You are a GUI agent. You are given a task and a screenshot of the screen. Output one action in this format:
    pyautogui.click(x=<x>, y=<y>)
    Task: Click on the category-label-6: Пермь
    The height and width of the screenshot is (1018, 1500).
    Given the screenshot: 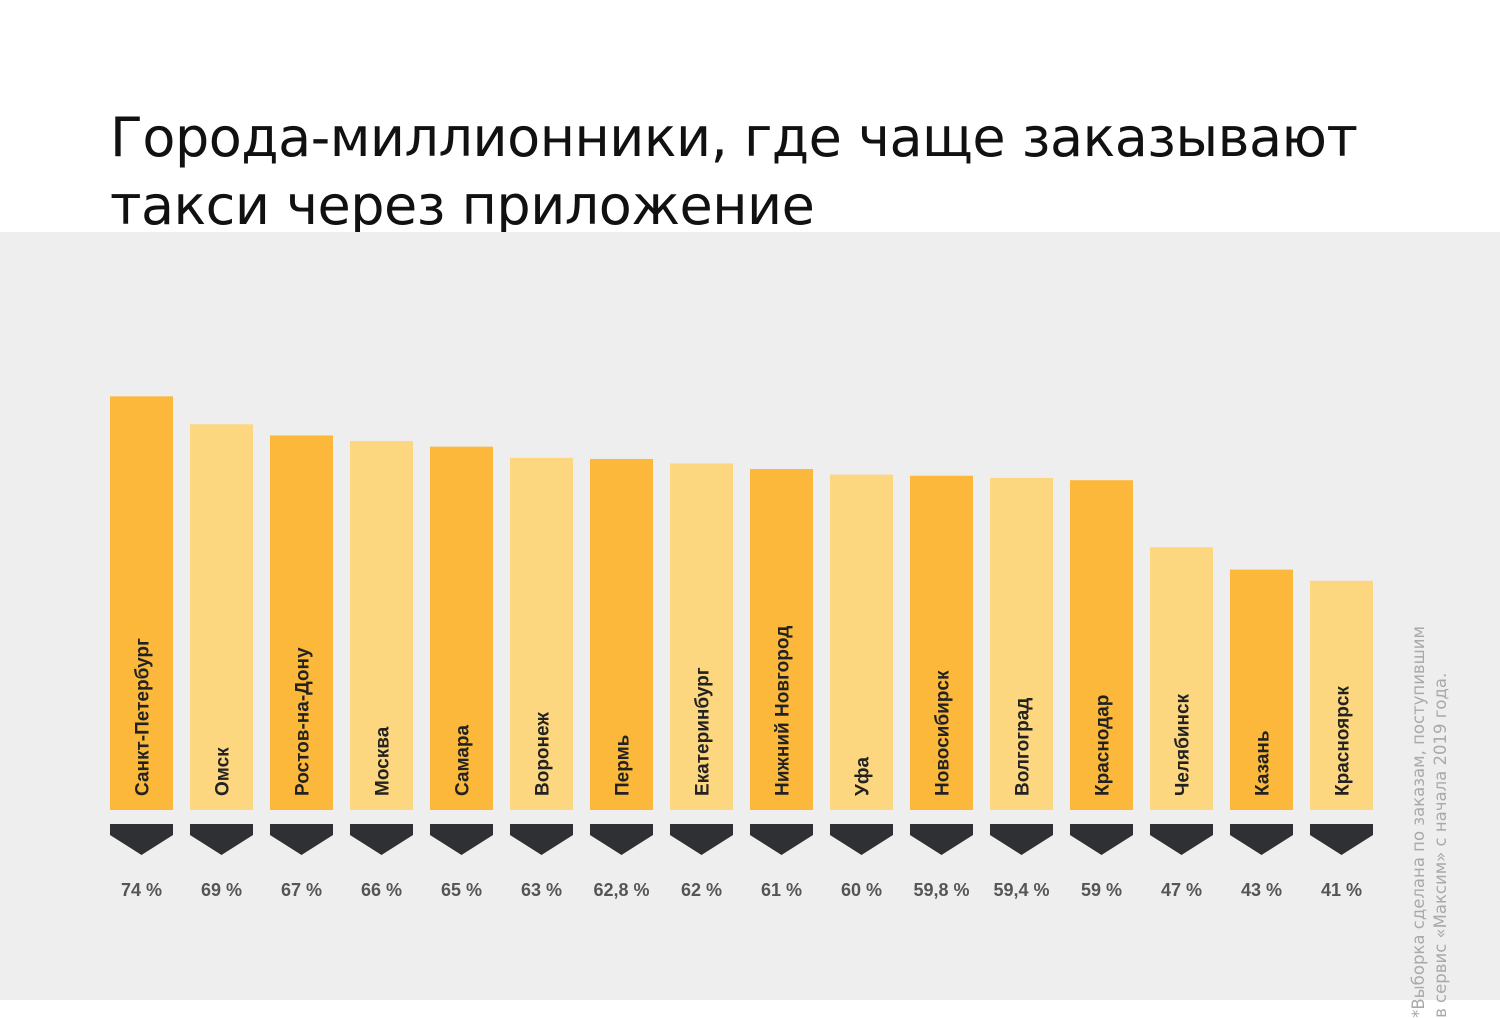 What is the action you would take?
    pyautogui.click(x=623, y=765)
    